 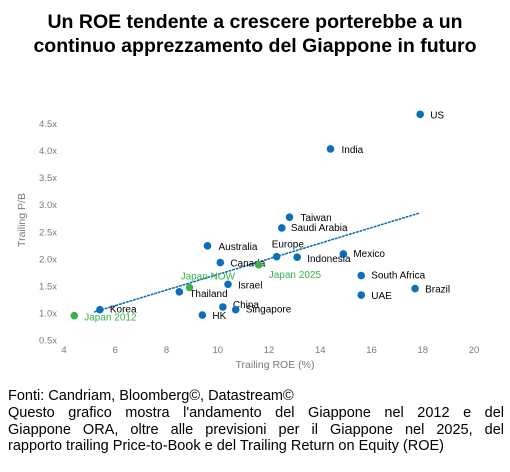 What do you see at coordinates (269, 310) in the screenshot?
I see `data-label: Singapore` at bounding box center [269, 310].